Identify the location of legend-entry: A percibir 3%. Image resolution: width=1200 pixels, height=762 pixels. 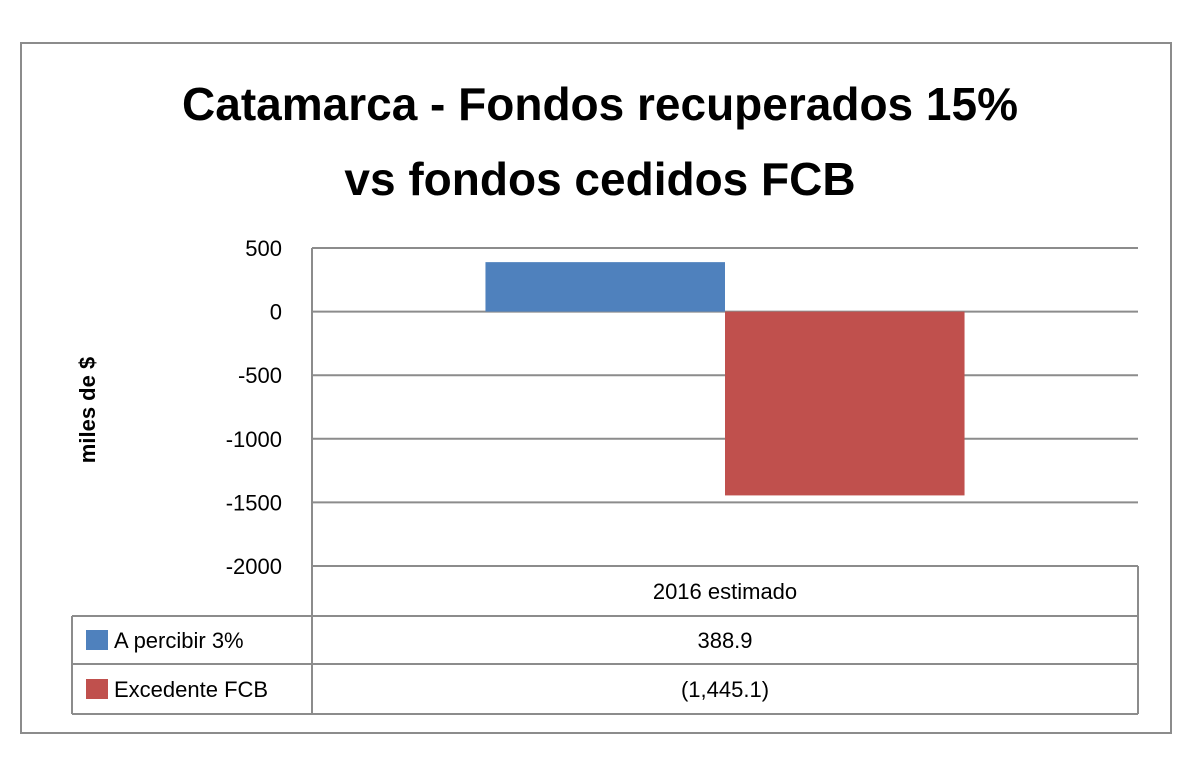
(179, 640).